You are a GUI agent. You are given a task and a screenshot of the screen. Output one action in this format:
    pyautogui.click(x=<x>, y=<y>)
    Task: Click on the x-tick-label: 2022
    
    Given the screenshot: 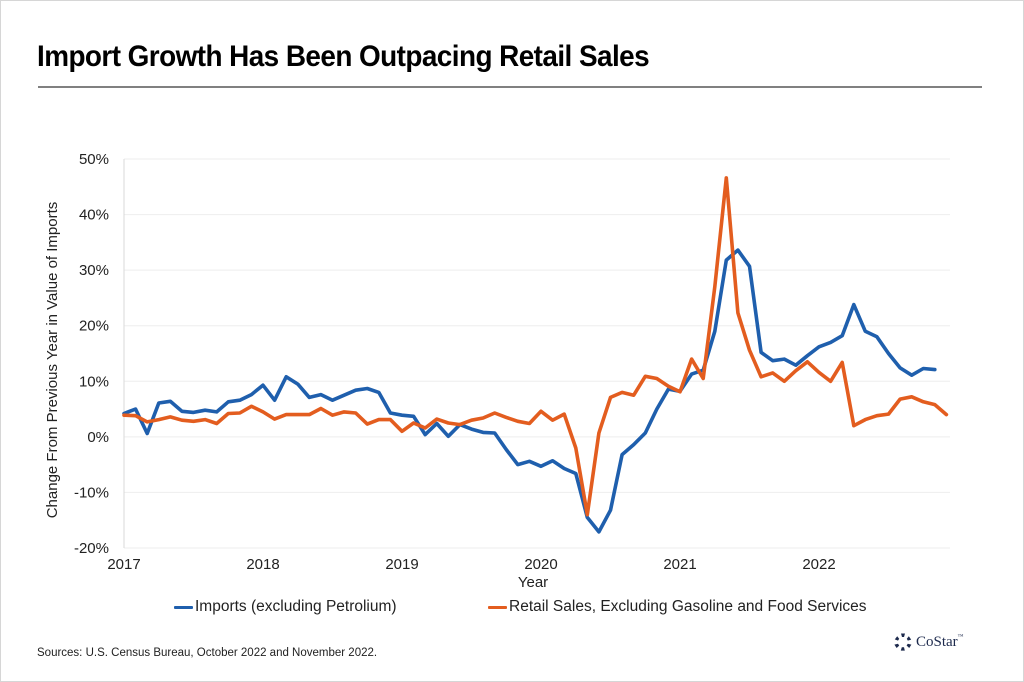 What is the action you would take?
    pyautogui.click(x=818, y=564)
    